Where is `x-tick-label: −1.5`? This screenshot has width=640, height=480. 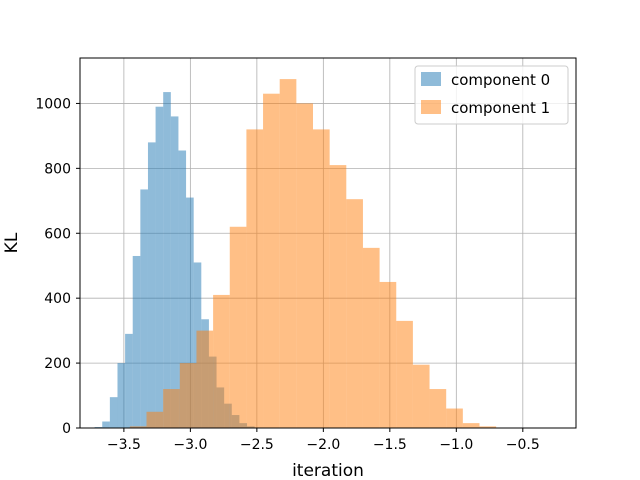 x-tick-label: −1.5 is located at coordinates (390, 445).